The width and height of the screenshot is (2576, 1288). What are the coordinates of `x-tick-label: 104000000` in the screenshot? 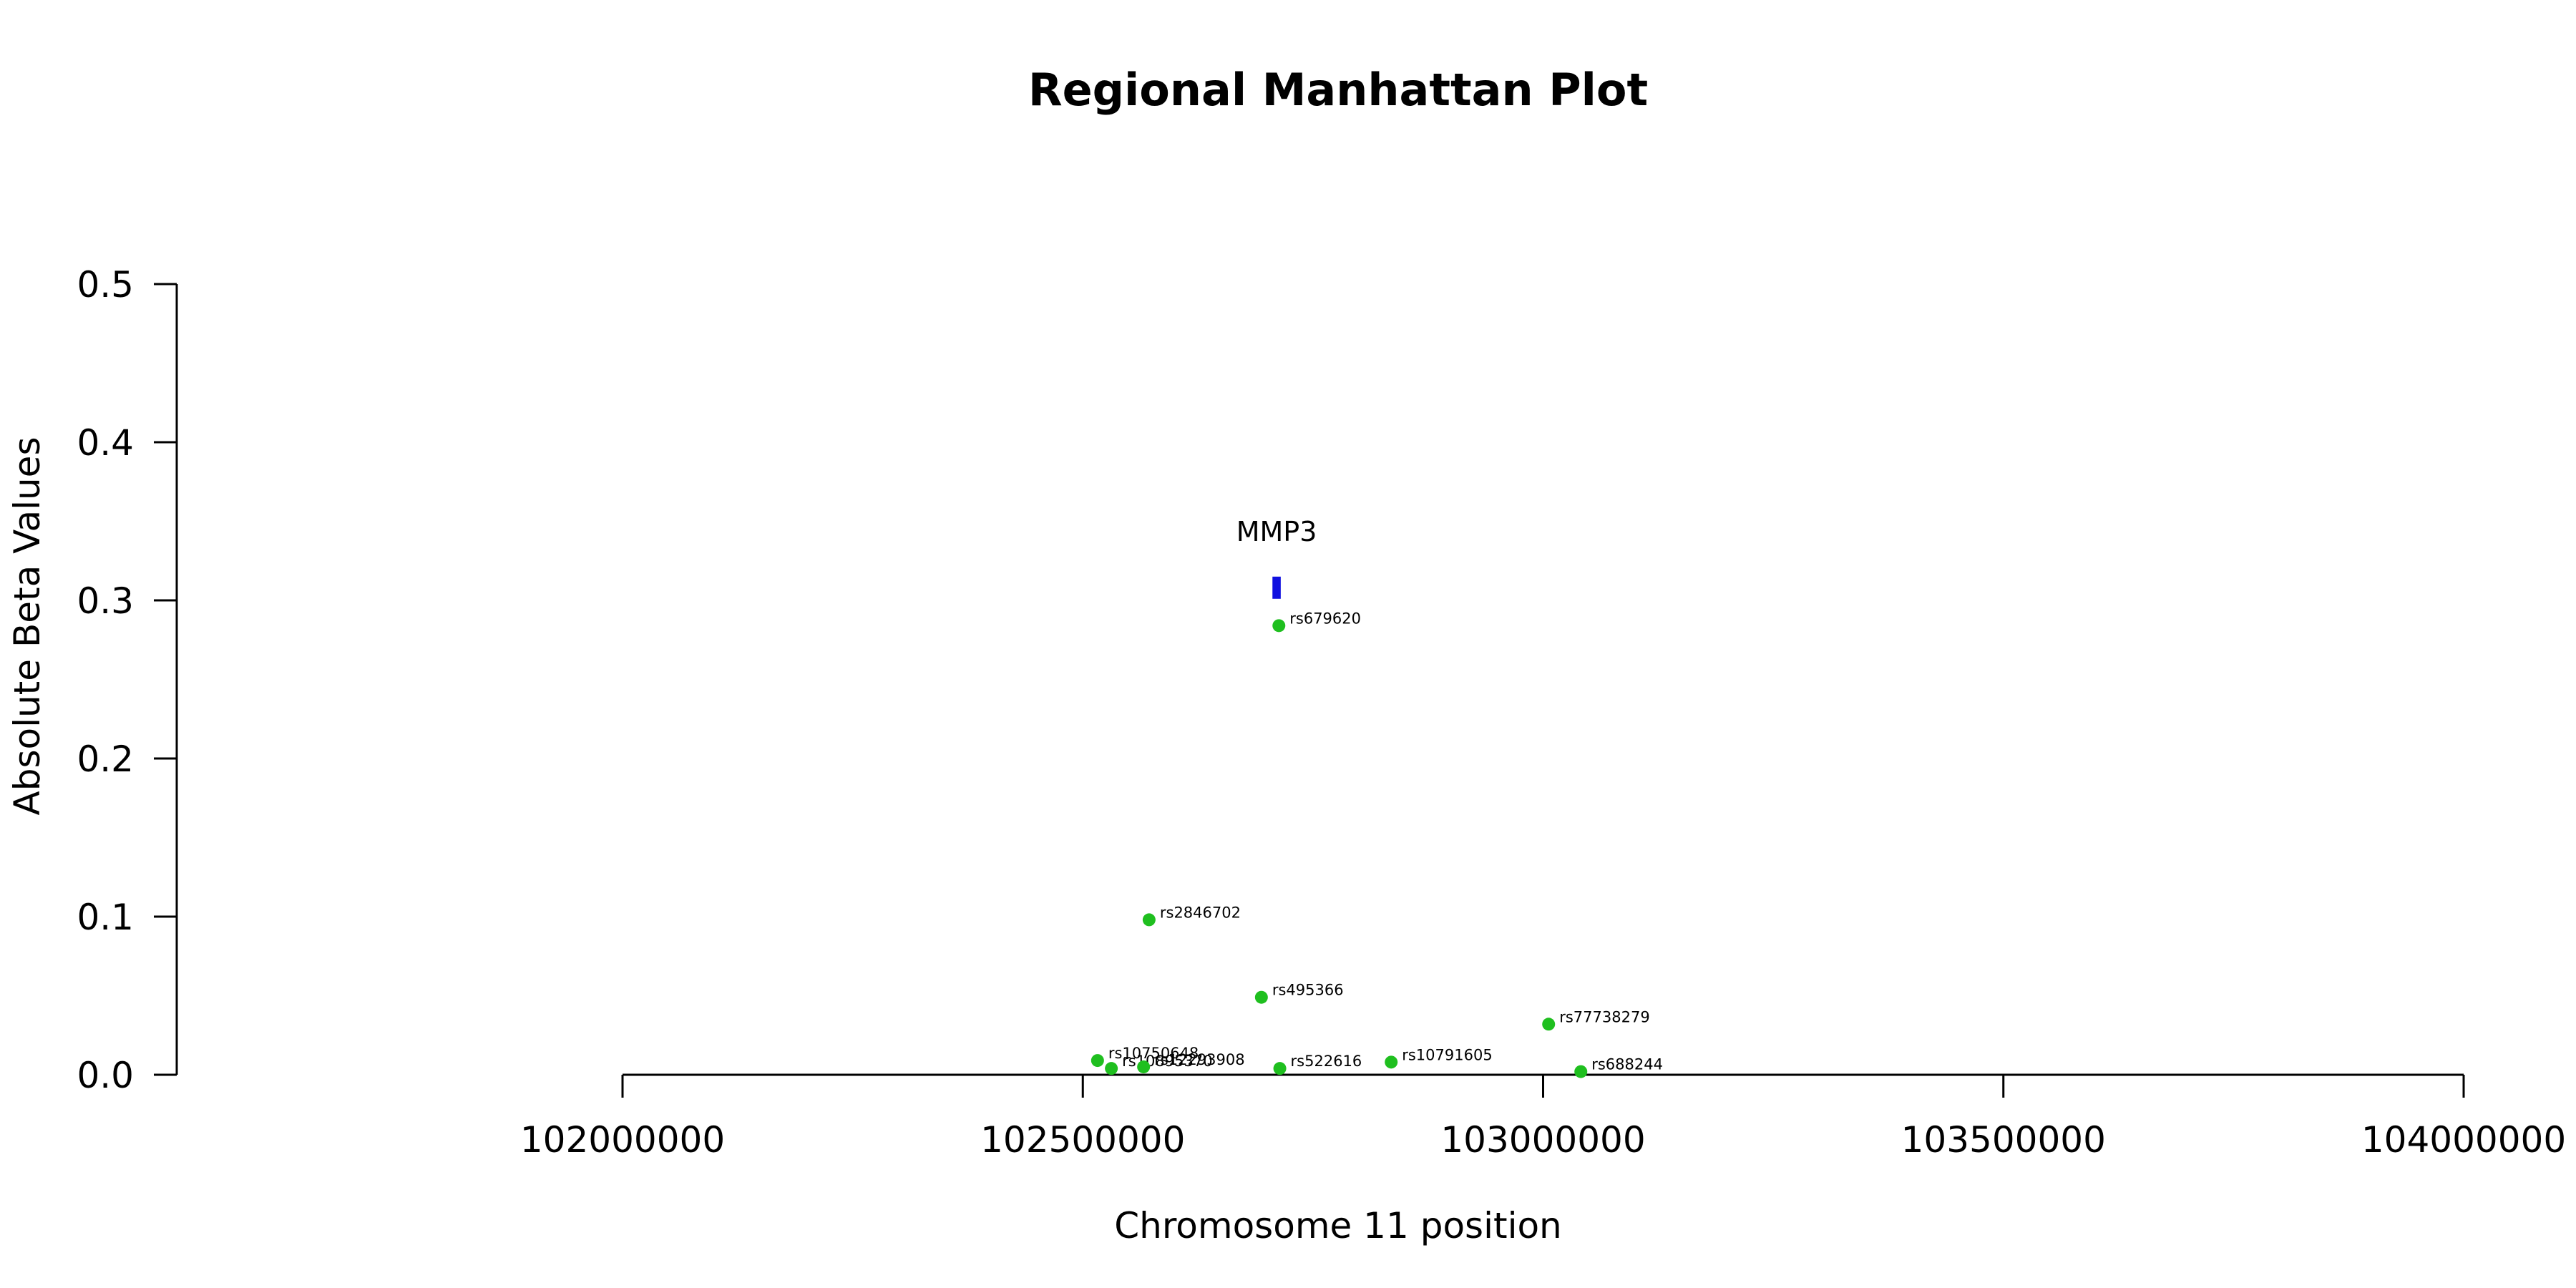 It's located at (2463, 1140).